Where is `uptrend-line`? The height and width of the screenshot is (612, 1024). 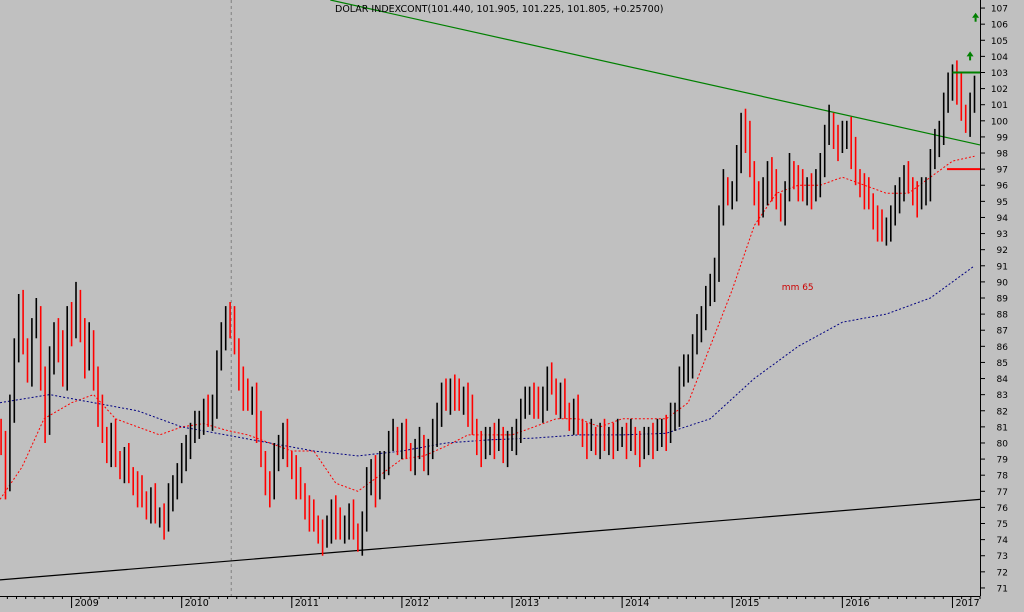
uptrend-line is located at coordinates (490, 539).